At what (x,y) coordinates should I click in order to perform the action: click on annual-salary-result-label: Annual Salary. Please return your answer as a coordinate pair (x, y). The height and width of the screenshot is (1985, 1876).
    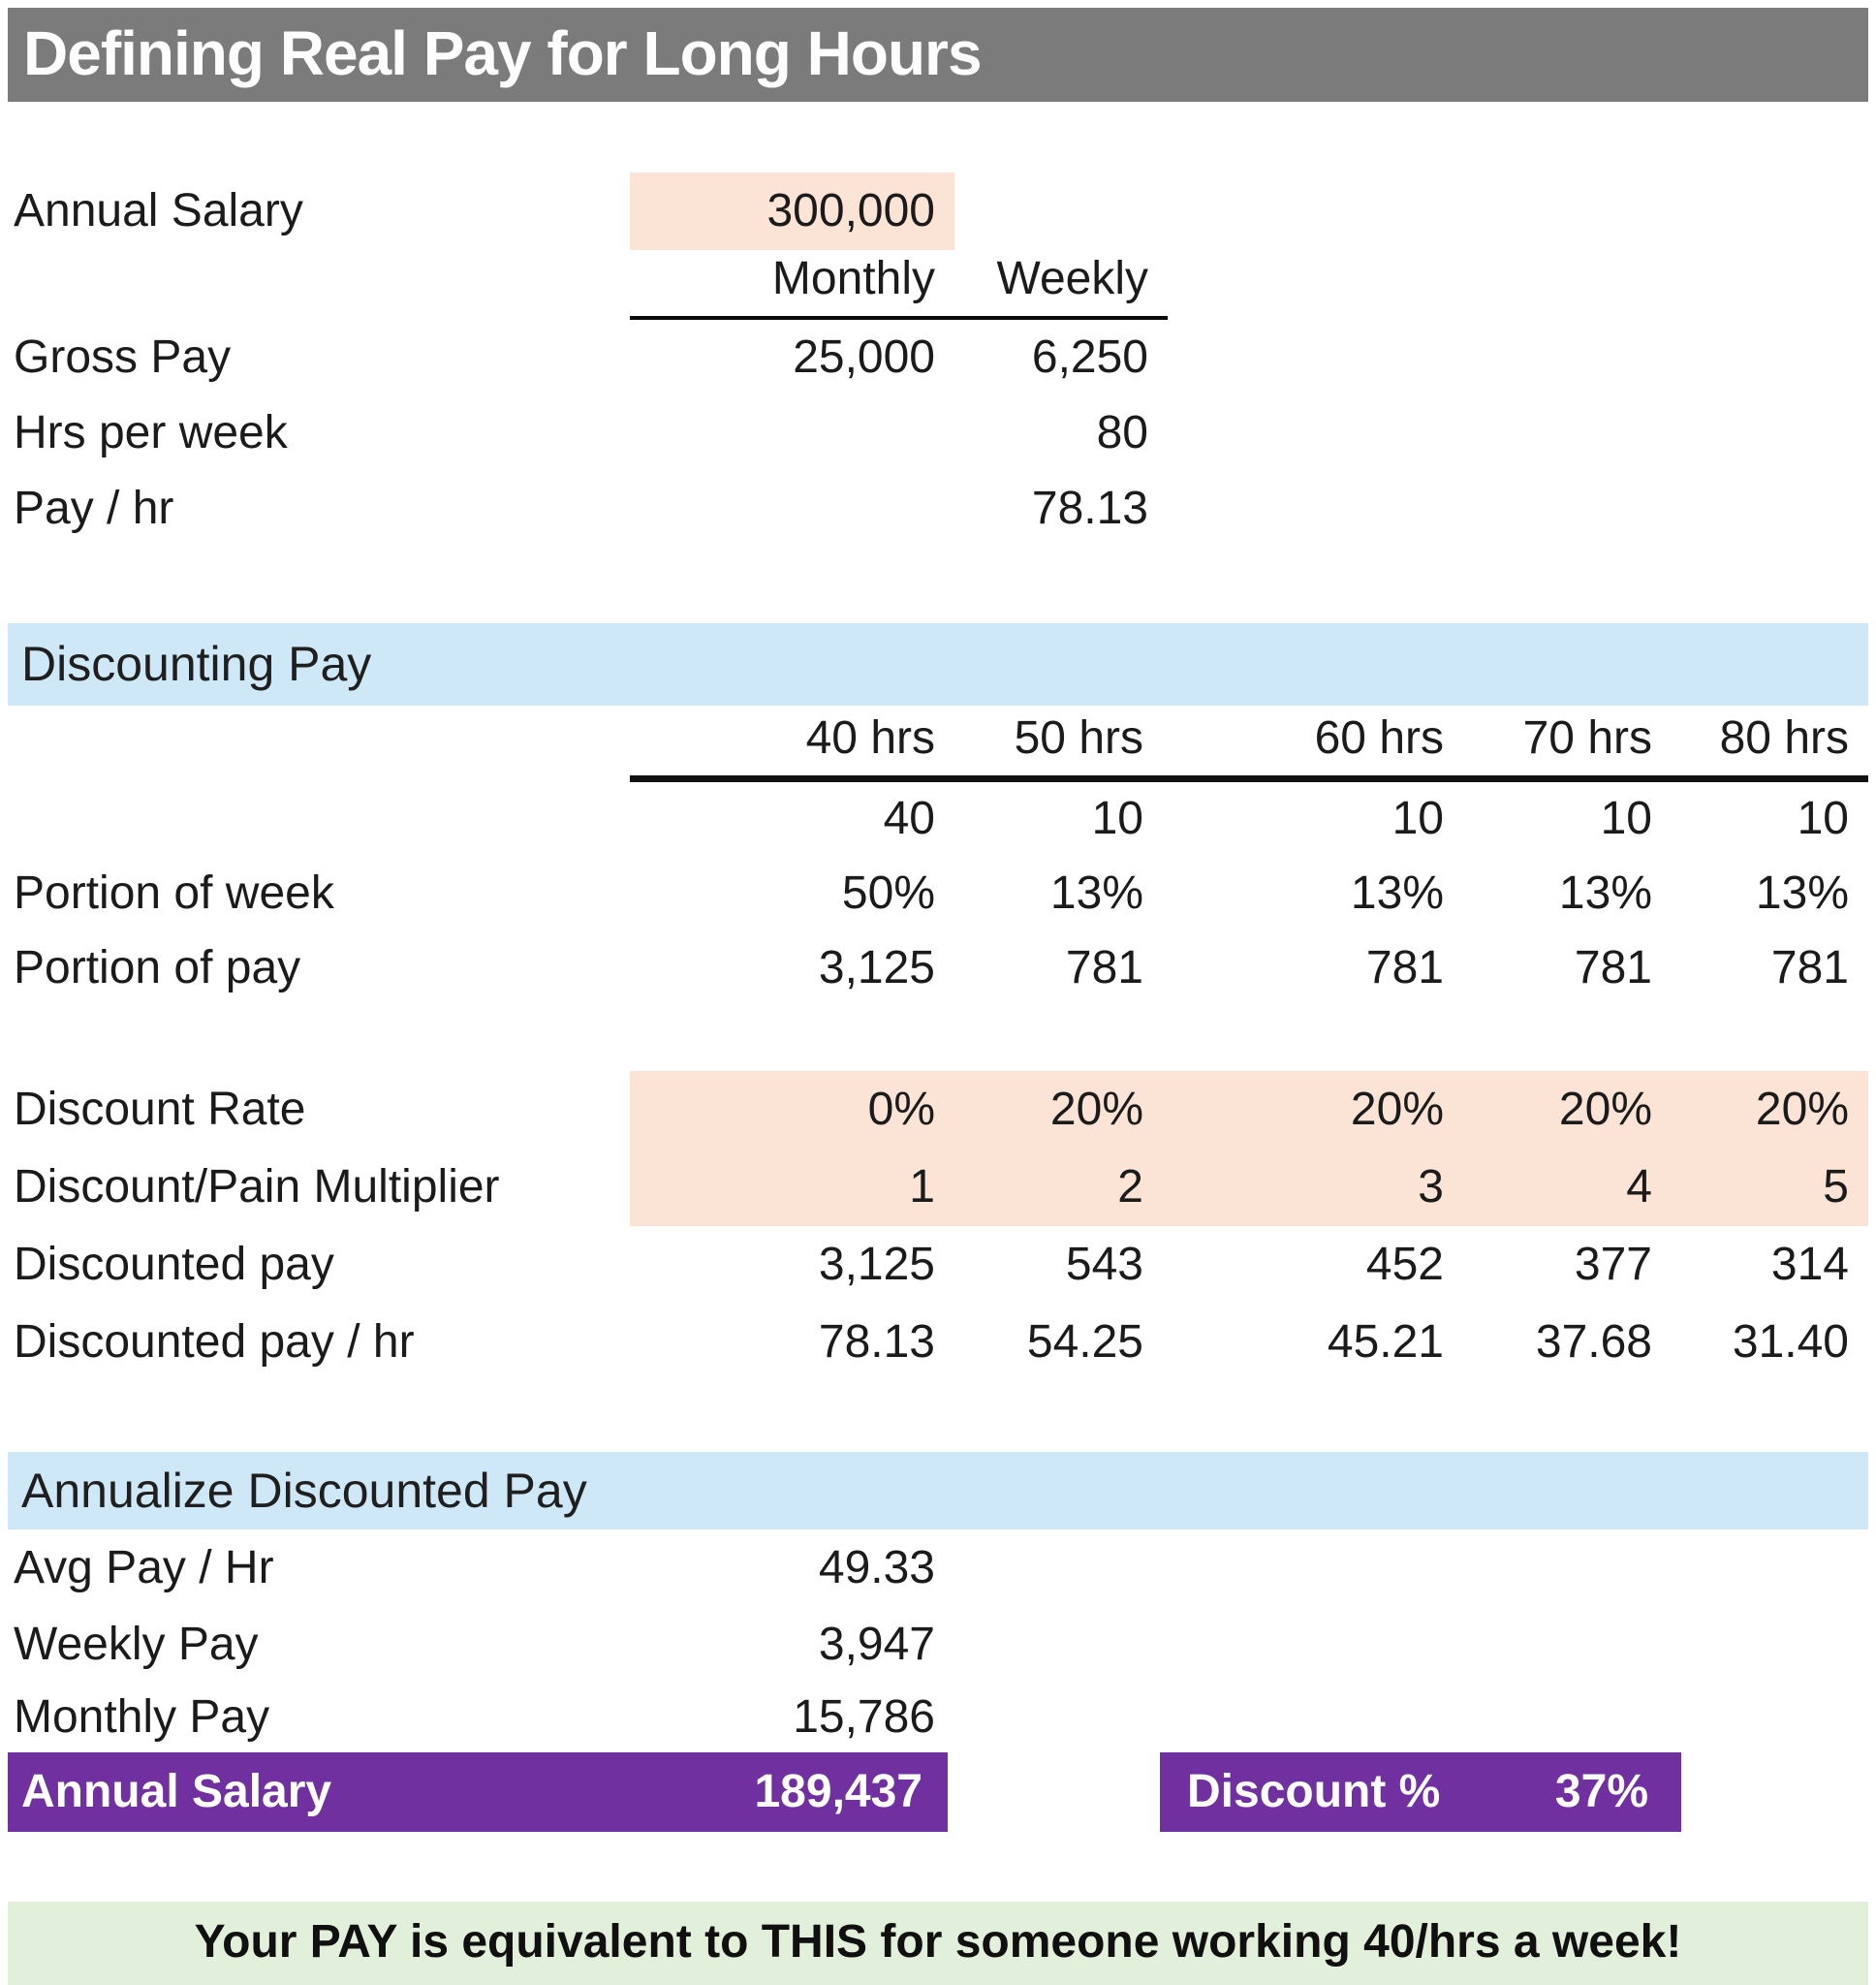
    Looking at the image, I should click on (176, 1791).